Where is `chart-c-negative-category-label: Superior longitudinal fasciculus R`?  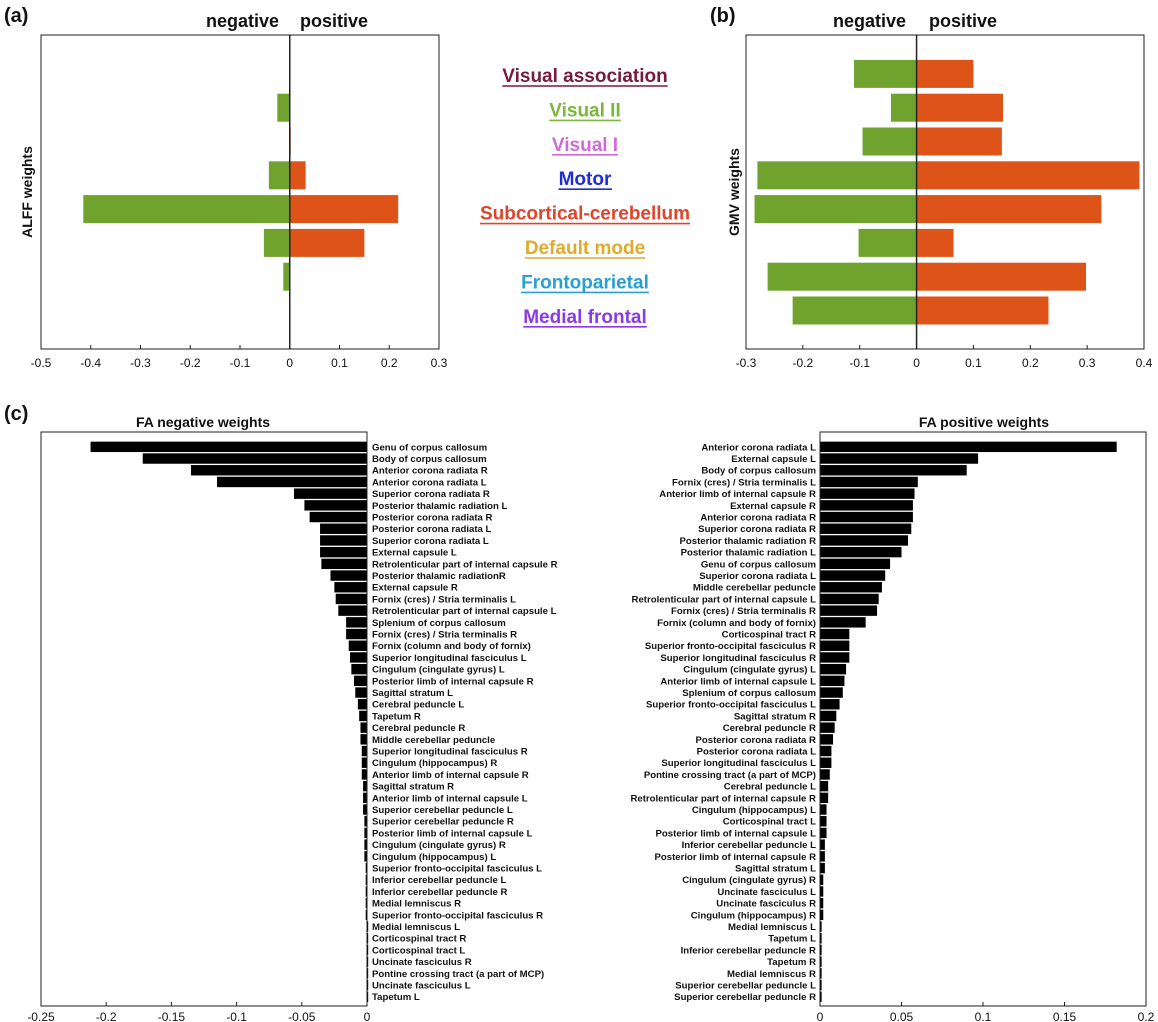 chart-c-negative-category-label: Superior longitudinal fasciculus R is located at coordinates (450, 751).